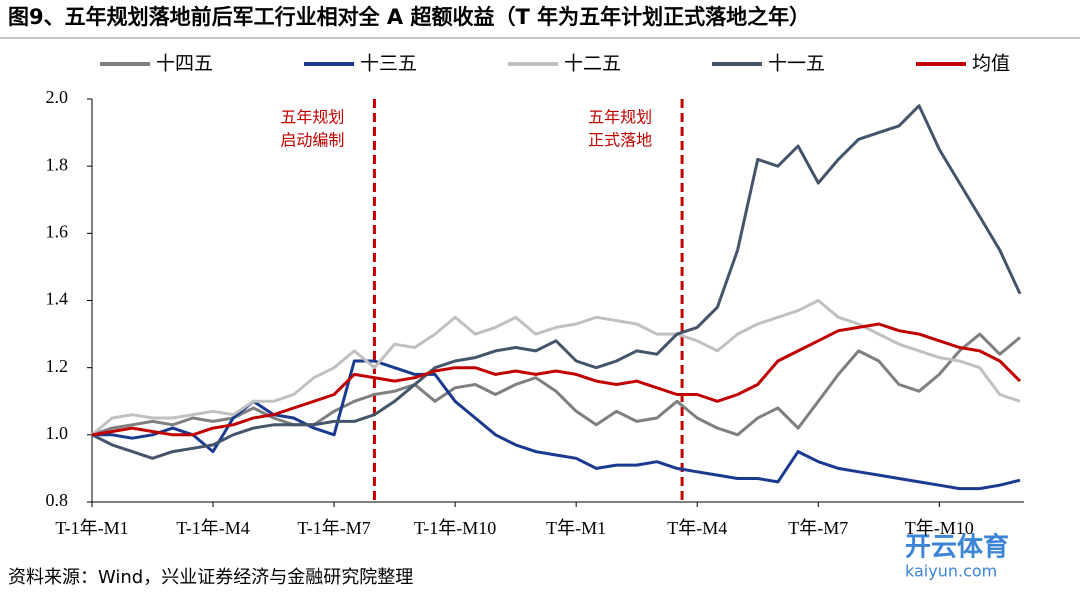 The width and height of the screenshot is (1080, 594). What do you see at coordinates (91, 528) in the screenshot?
I see `x-tick-label: T-1年-M1` at bounding box center [91, 528].